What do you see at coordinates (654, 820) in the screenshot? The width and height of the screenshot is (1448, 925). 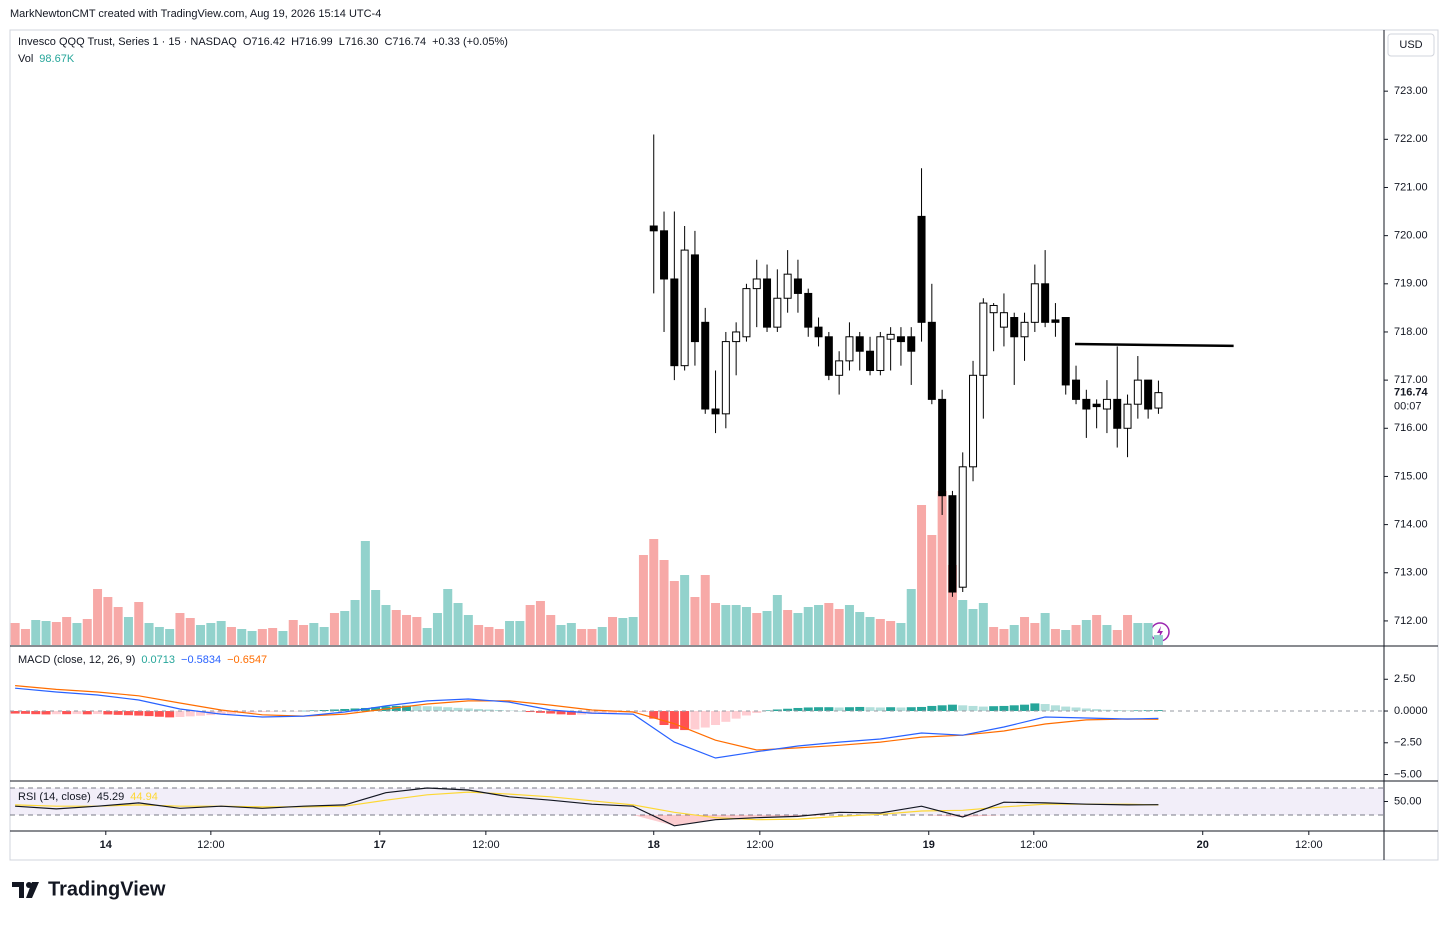 I see `rsi-oversold-fill` at bounding box center [654, 820].